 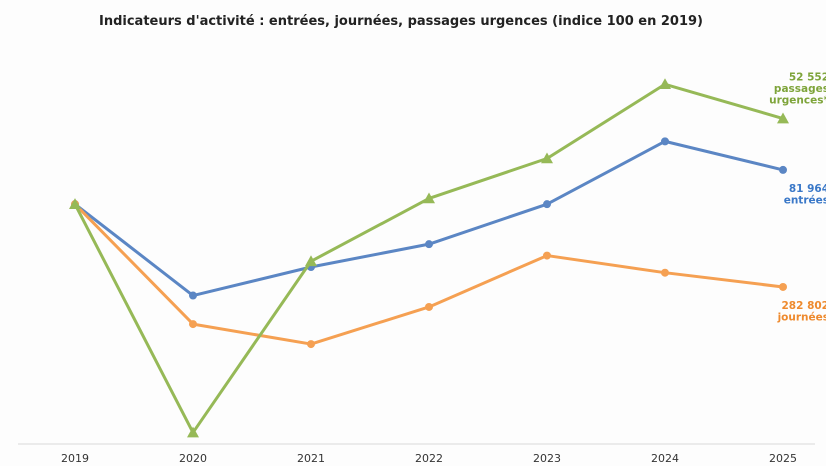 I want to click on end-label-entrees: 81 964 entrées, so click(x=805, y=195).